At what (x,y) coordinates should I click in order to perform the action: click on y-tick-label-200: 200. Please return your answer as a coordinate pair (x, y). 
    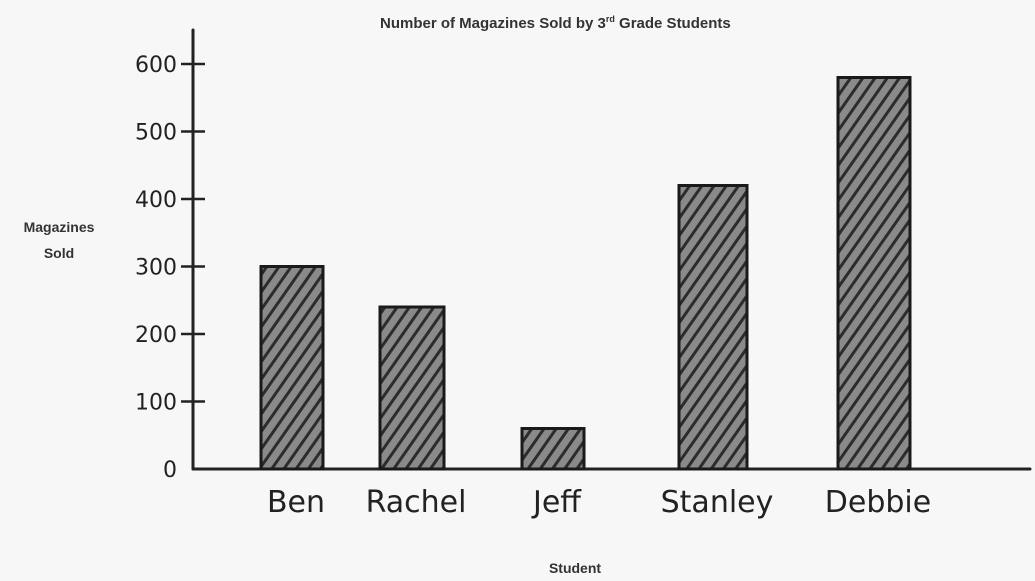
    Looking at the image, I should click on (156, 335).